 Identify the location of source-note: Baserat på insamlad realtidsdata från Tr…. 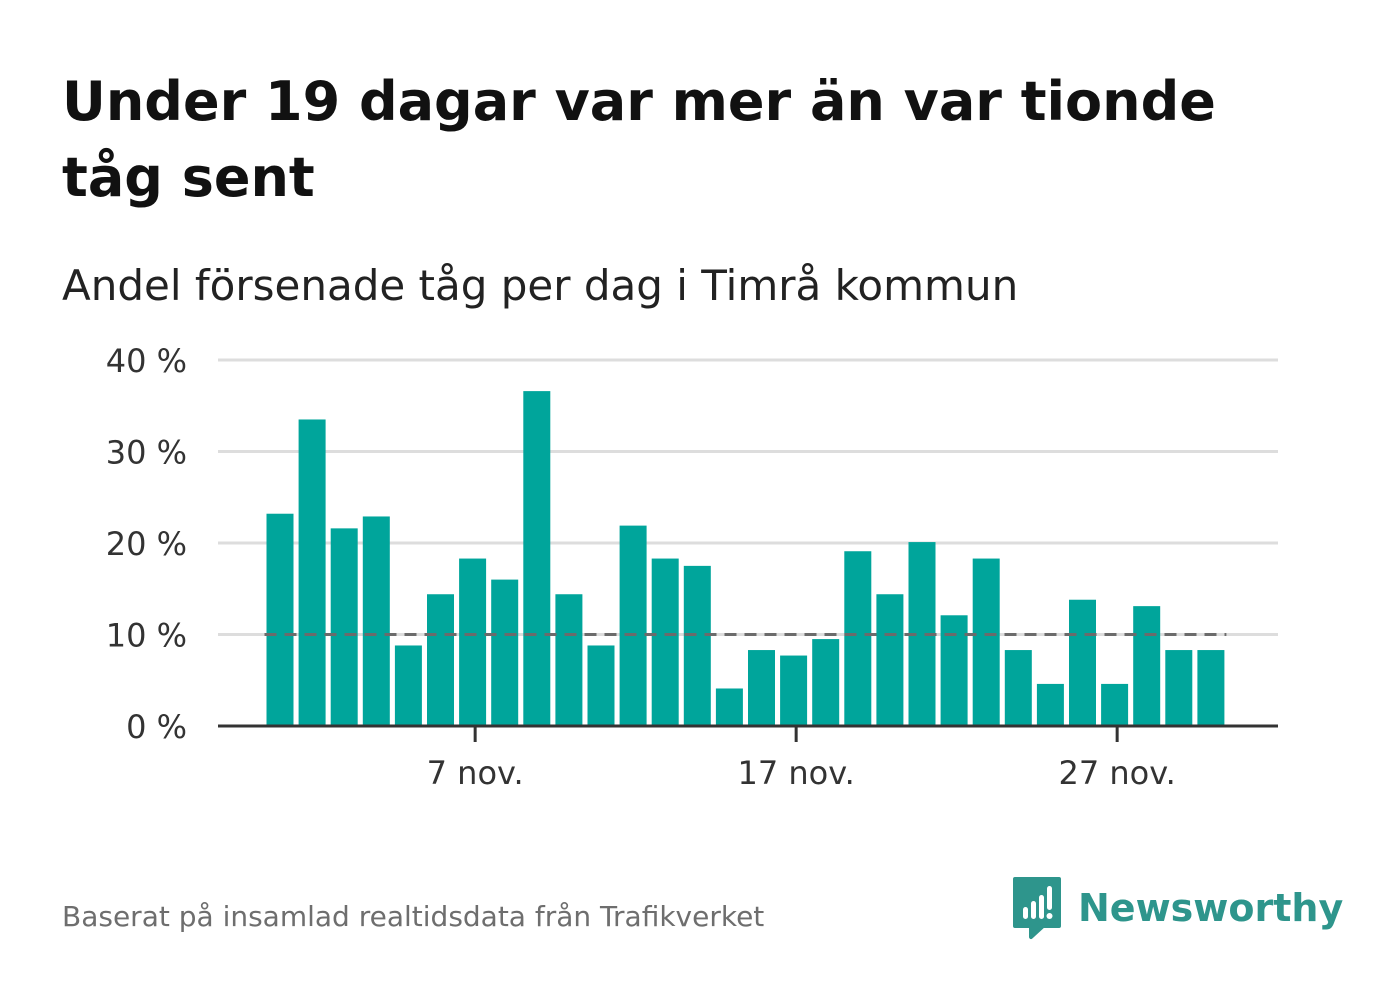
(413, 916).